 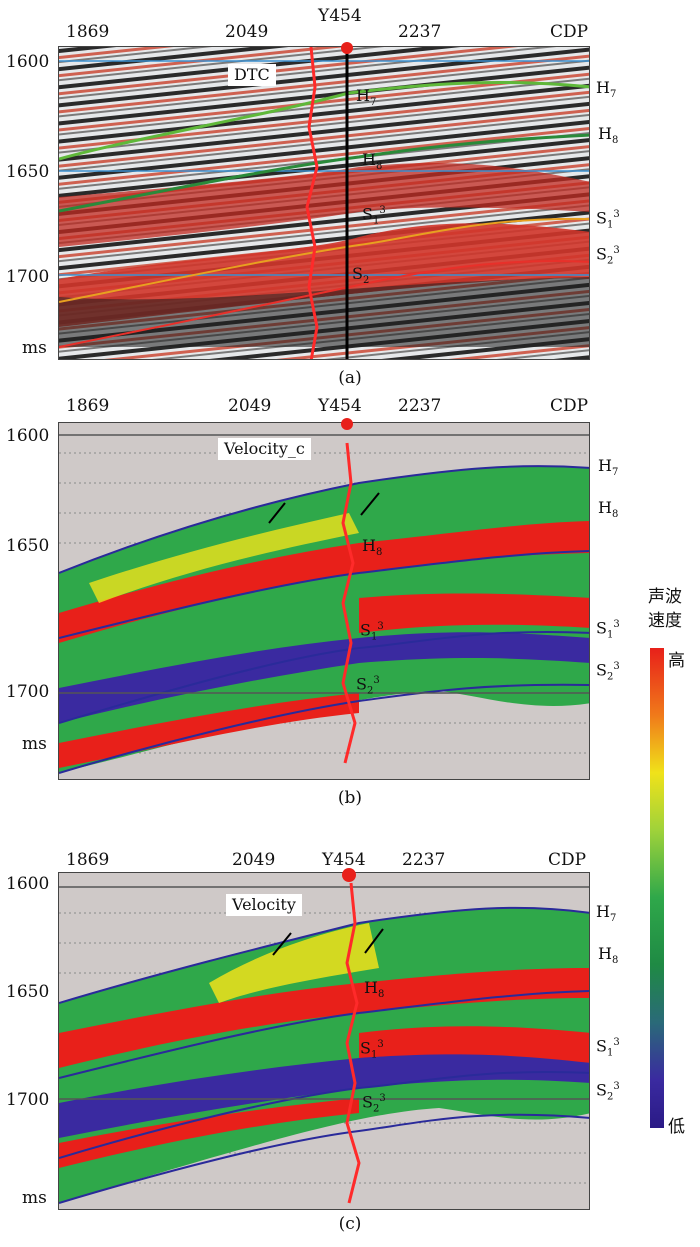 I want to click on well-marker-c, so click(x=349, y=875).